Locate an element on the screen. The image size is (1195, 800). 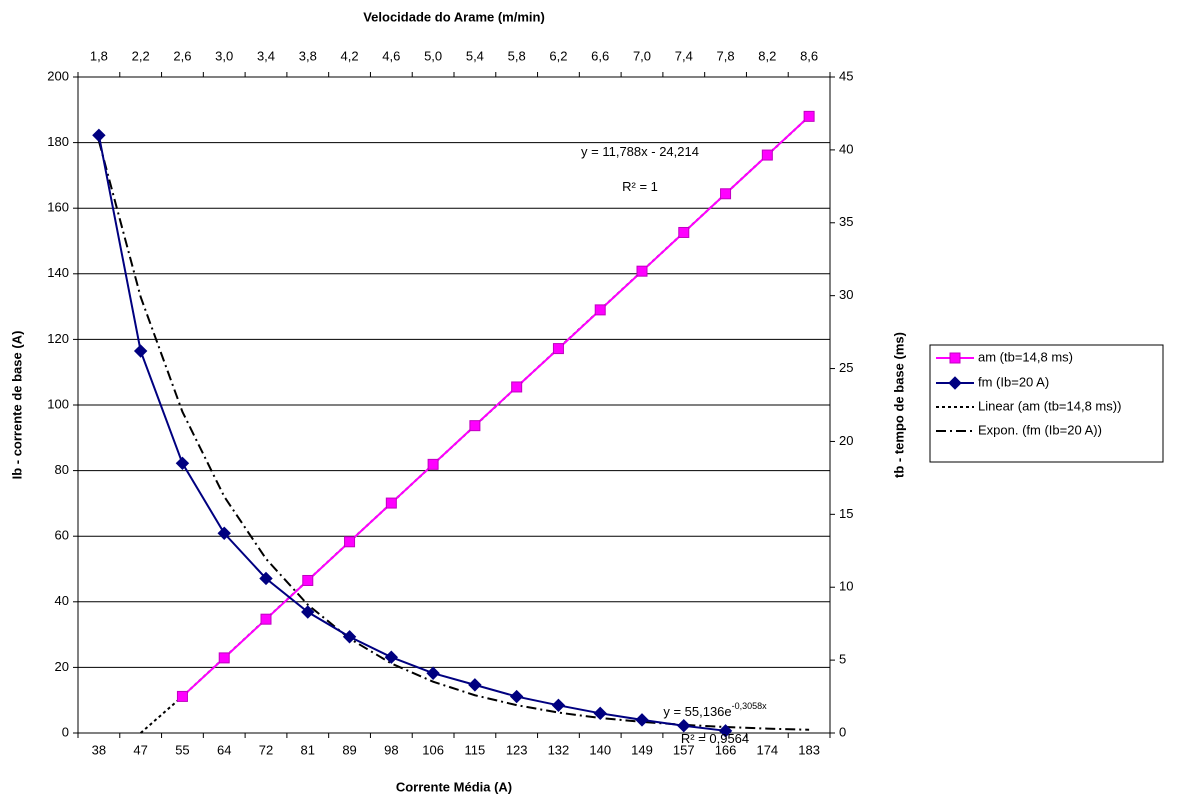
y2-tick-label: 10 is located at coordinates (846, 586).